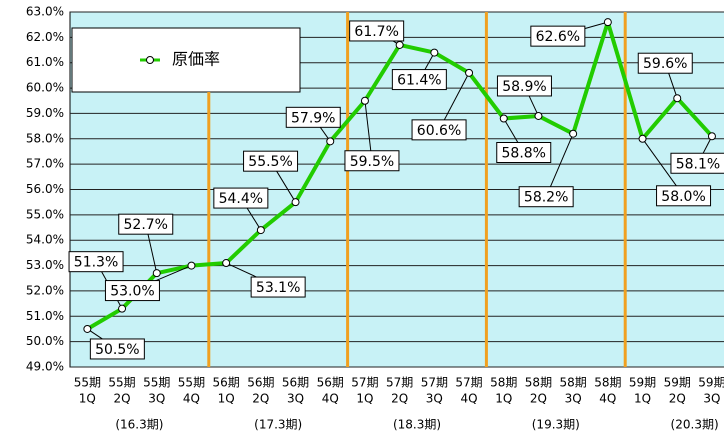 This screenshot has height=441, width=724. I want to click on data-label: 59.6%, so click(665, 64).